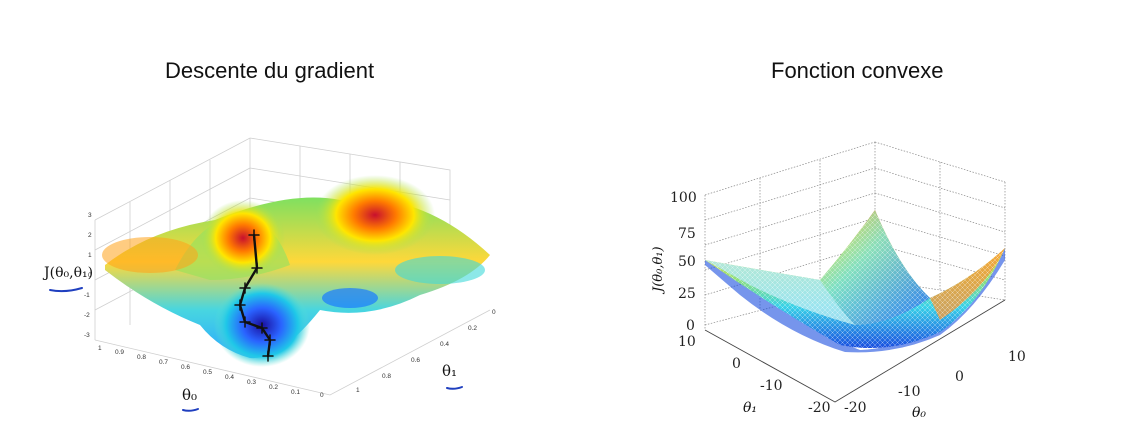 Image resolution: width=1124 pixels, height=441 pixels. What do you see at coordinates (444, 344) in the screenshot?
I see `y-tick: 0.4` at bounding box center [444, 344].